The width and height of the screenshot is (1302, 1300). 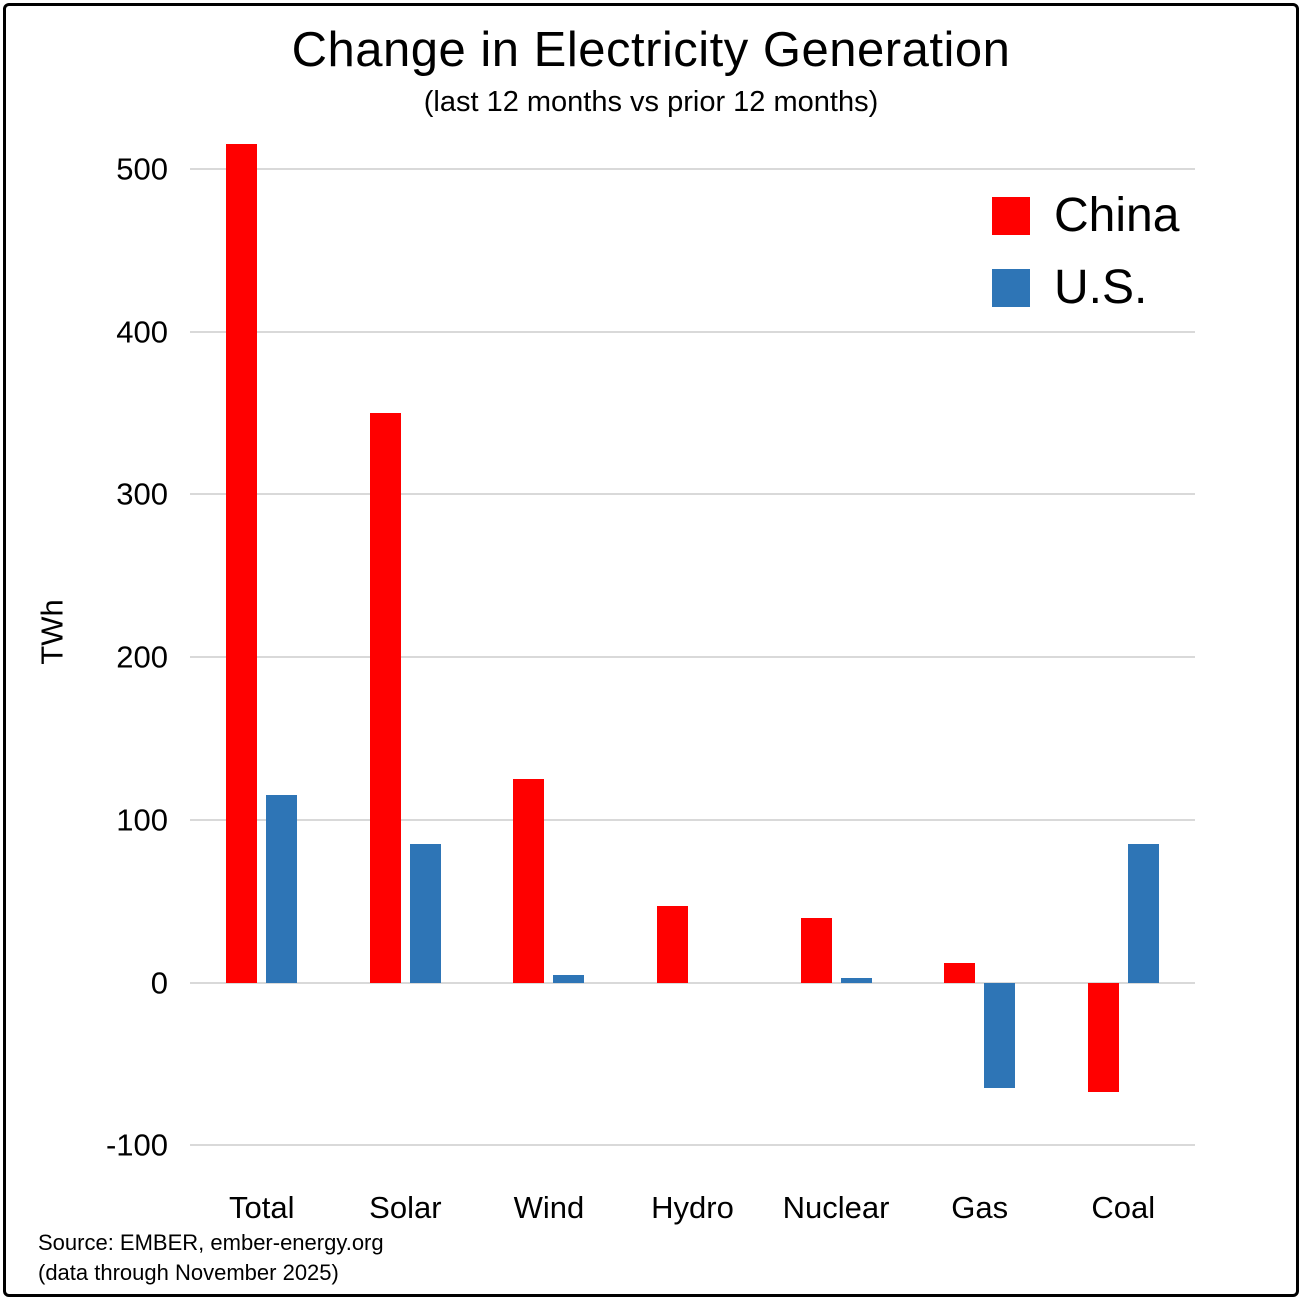 I want to click on source-line-2: (data through November 2025), so click(x=188, y=1272).